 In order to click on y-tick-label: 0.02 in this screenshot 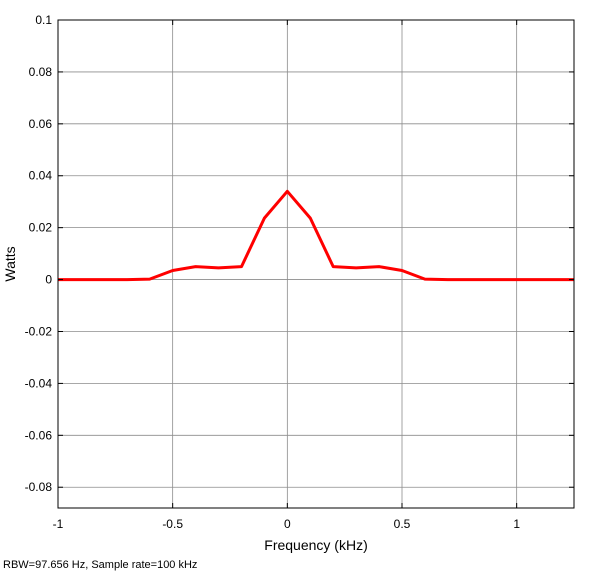, I will do `click(41, 228)`.